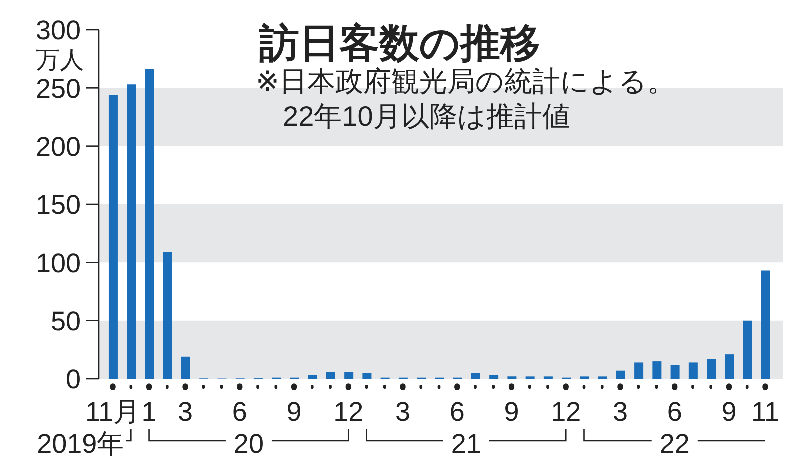 The image size is (800, 471). What do you see at coordinates (249, 444) in the screenshot?
I see `text: 20` at bounding box center [249, 444].